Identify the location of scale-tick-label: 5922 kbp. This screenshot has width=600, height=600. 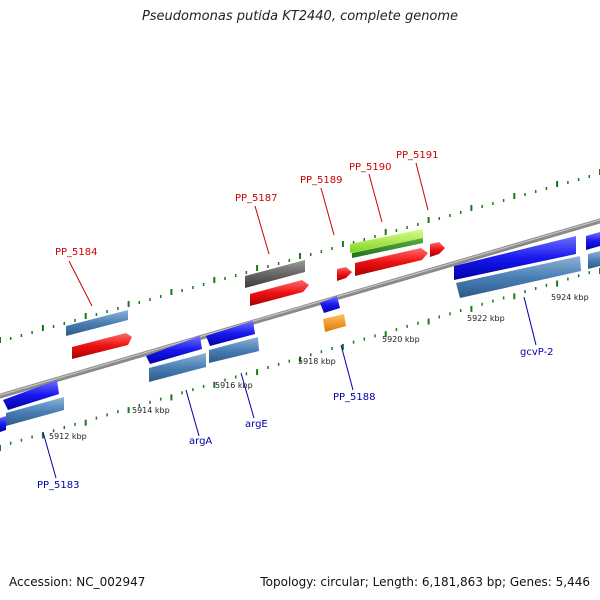
(486, 318).